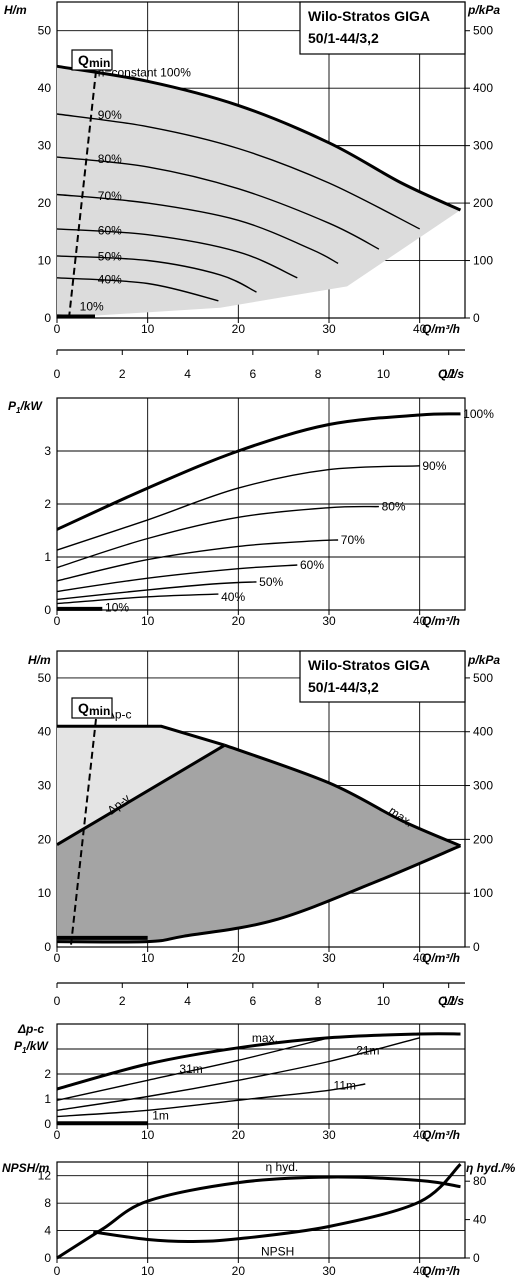 The height and width of the screenshot is (1280, 525). I want to click on eta-tick-label: 80, so click(480, 1181).